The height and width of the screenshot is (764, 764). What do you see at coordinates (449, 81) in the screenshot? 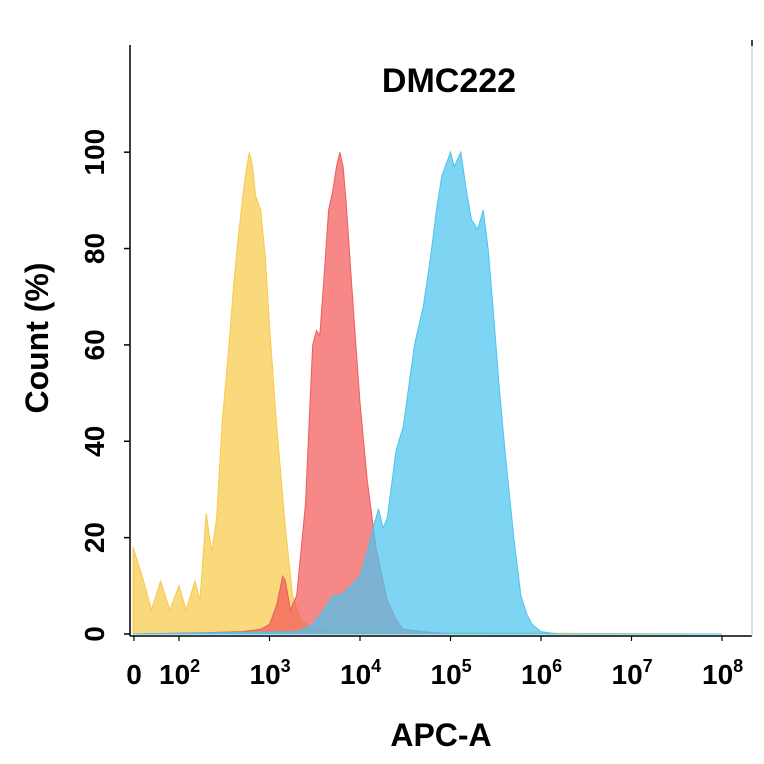
I see `chart-title: DMC222` at bounding box center [449, 81].